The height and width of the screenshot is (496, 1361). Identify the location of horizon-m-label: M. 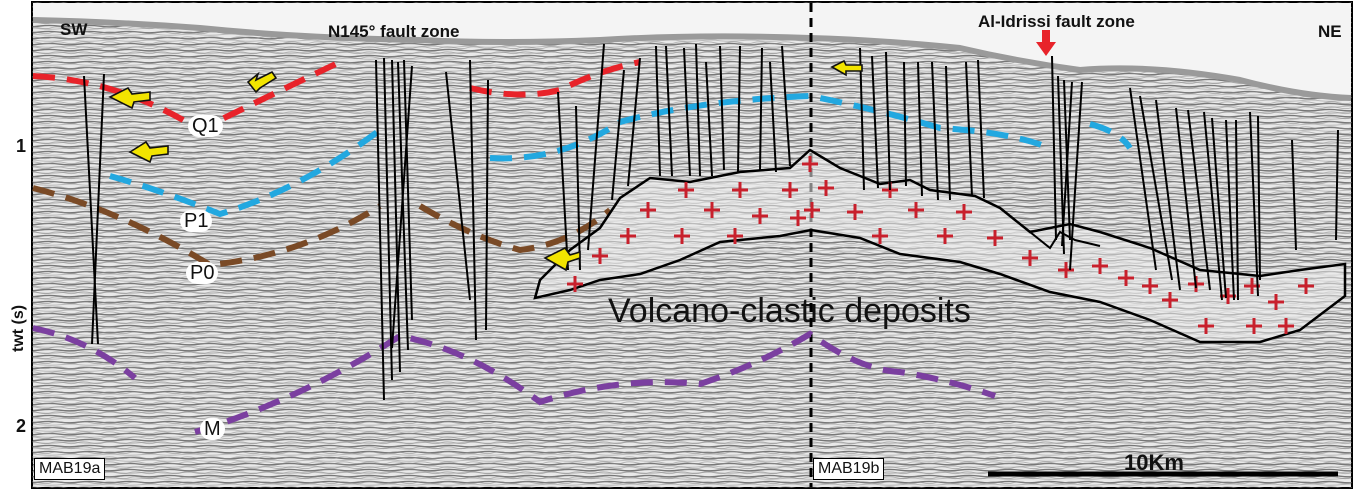
(212, 429).